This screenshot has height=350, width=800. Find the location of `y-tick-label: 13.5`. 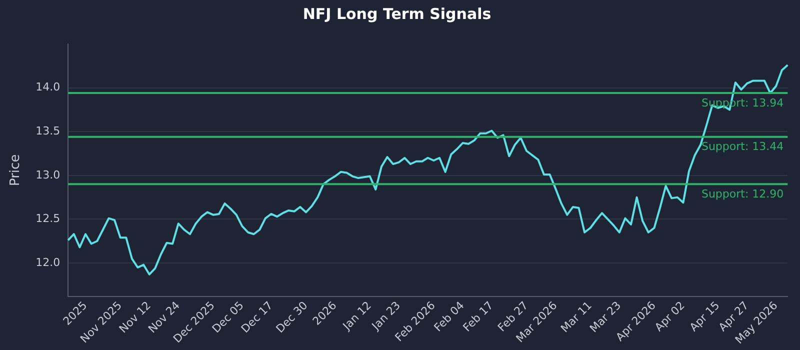

y-tick-label: 13.5 is located at coordinates (48, 131).